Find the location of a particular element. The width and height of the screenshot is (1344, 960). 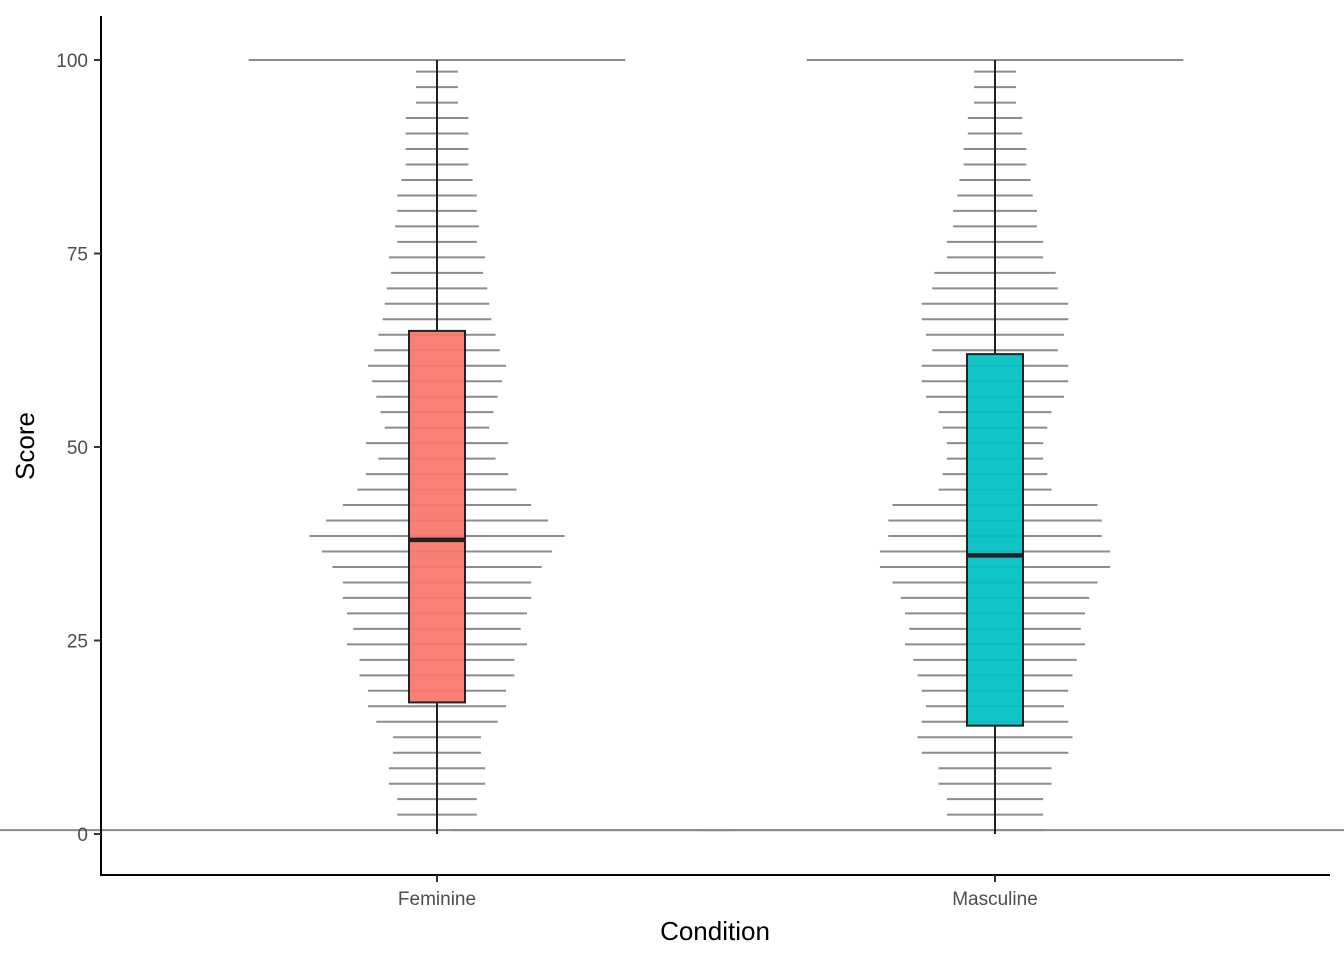

x-tick-label-masculine: Masculine is located at coordinates (995, 899).